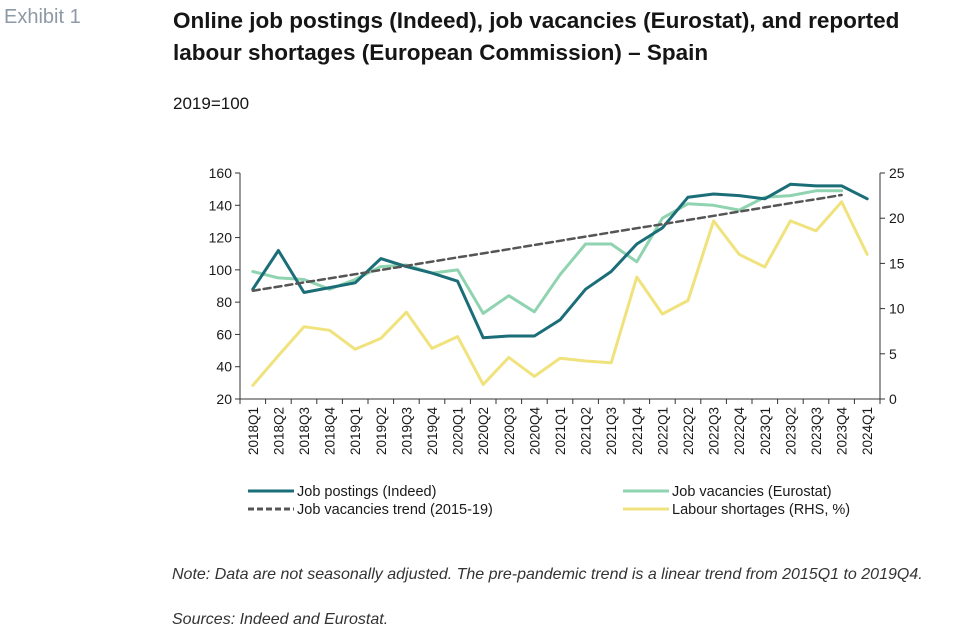 This screenshot has height=635, width=969. Describe the element at coordinates (897, 263) in the screenshot. I see `y-tick-label-right: 15` at that location.